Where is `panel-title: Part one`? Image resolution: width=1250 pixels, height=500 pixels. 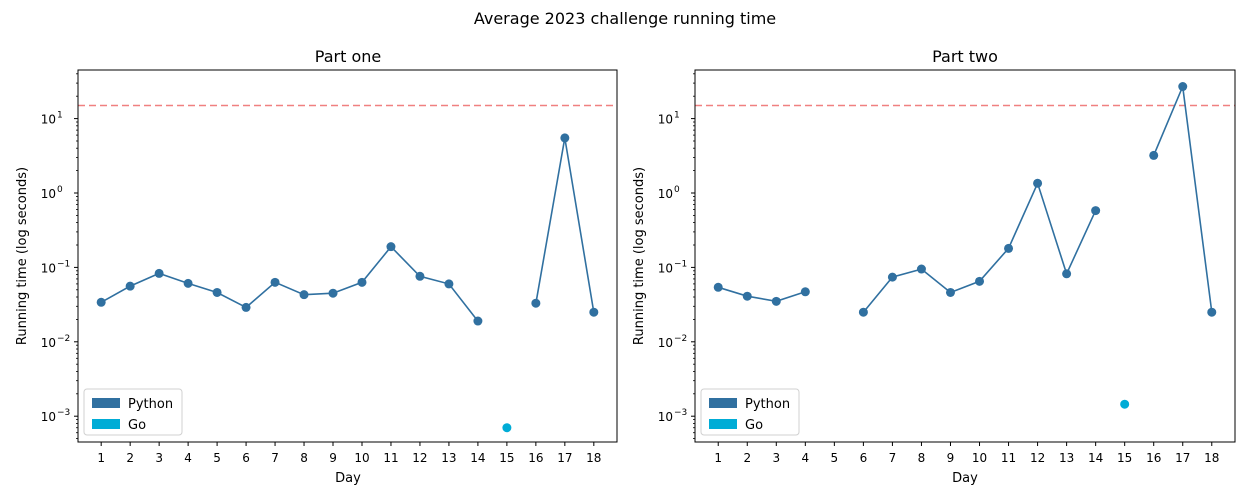 panel-title: Part one is located at coordinates (348, 56).